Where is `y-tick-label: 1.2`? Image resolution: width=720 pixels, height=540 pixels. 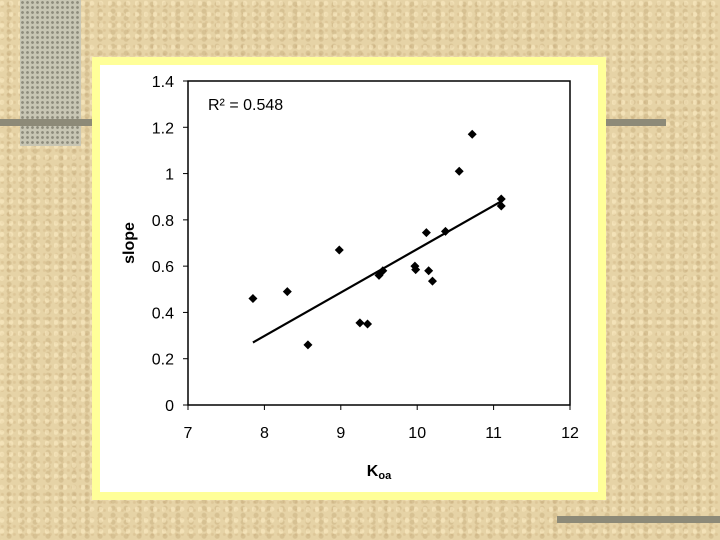
y-tick-label: 1.2 is located at coordinates (163, 128).